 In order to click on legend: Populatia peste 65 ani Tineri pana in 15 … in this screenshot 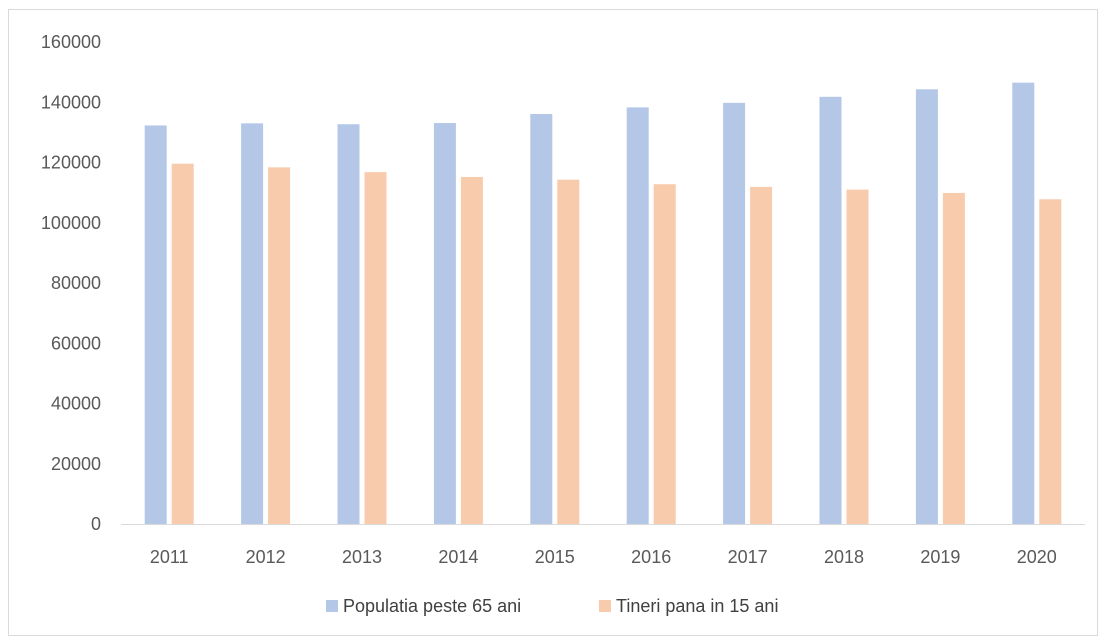, I will do `click(552, 606)`.